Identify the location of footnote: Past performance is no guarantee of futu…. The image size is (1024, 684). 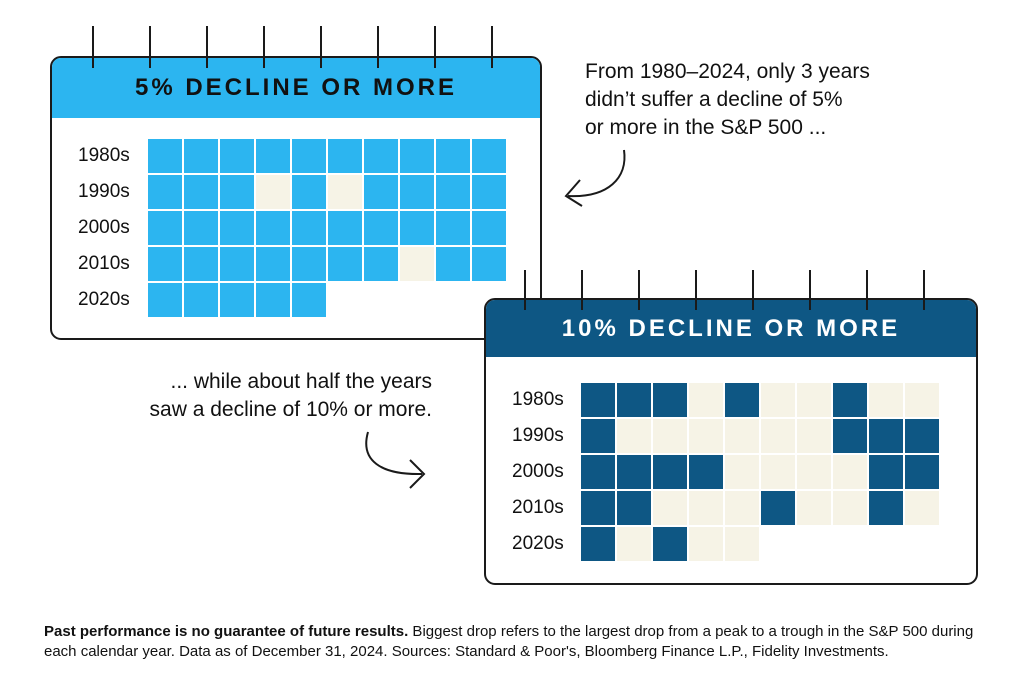
(519, 642).